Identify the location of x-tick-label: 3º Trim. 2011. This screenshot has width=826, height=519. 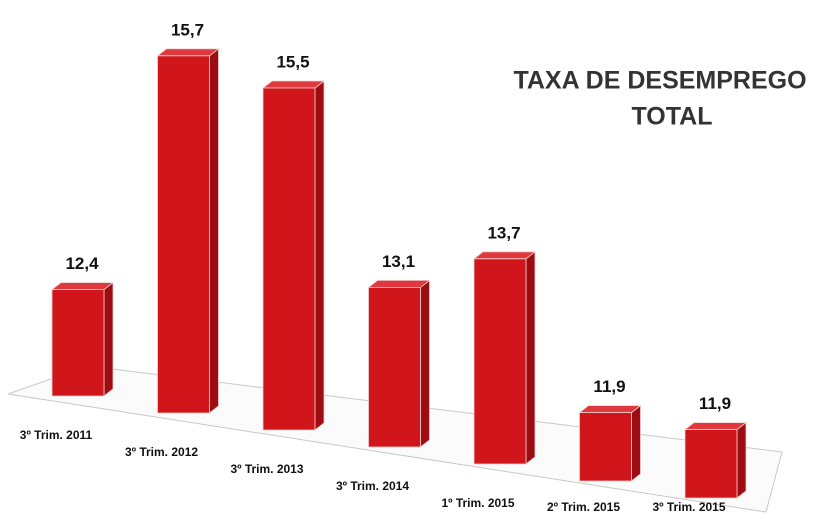
(56, 435).